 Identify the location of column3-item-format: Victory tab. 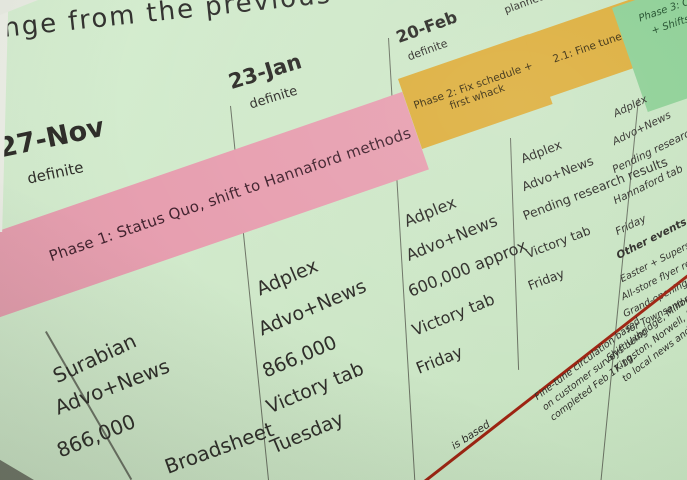
(453, 314).